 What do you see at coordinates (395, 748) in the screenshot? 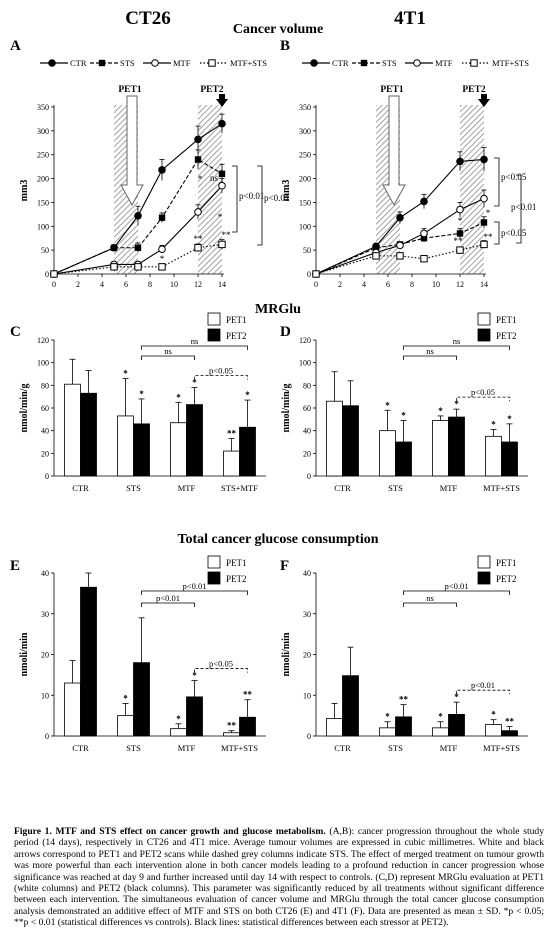
I see `category-label-F-1: STS` at bounding box center [395, 748].